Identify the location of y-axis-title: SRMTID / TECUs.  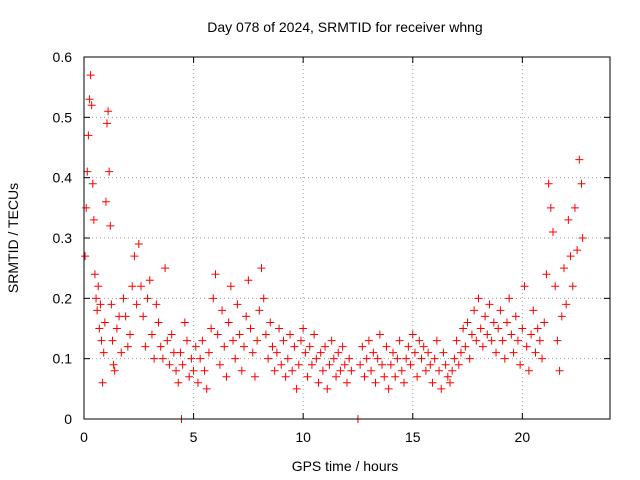
(13, 238).